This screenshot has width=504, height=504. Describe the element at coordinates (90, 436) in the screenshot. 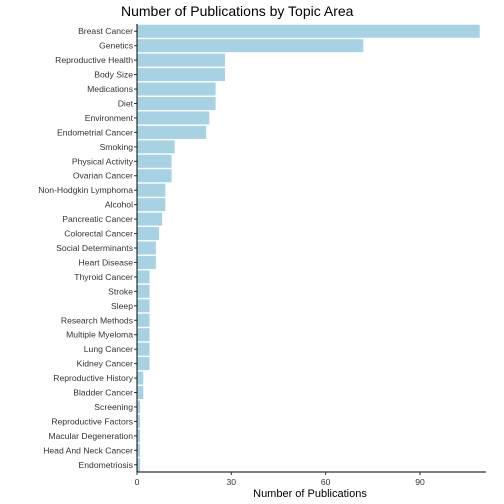

I see `category-label: Macular Degeneration` at that location.